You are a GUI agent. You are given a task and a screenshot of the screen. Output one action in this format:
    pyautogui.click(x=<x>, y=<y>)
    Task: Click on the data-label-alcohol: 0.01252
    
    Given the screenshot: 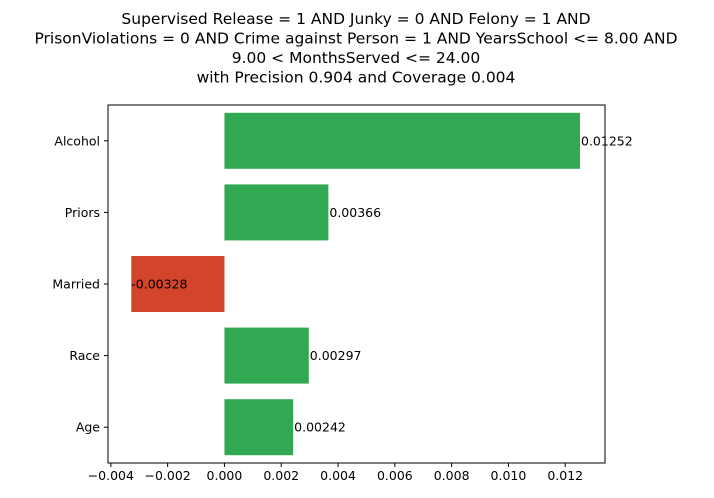 What is the action you would take?
    pyautogui.click(x=607, y=140)
    